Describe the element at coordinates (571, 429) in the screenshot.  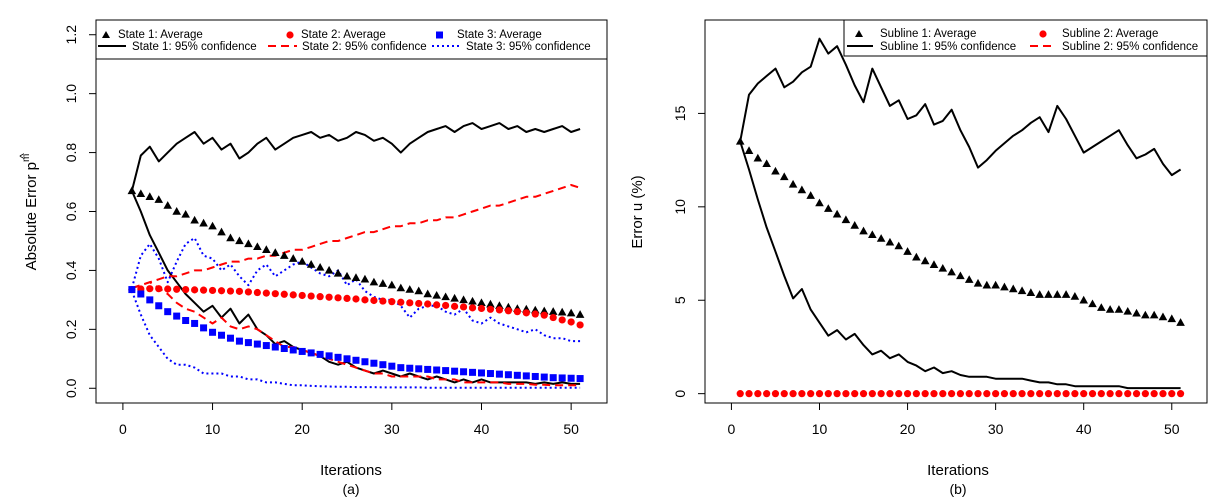
I see `x-tick-label: 50` at that location.